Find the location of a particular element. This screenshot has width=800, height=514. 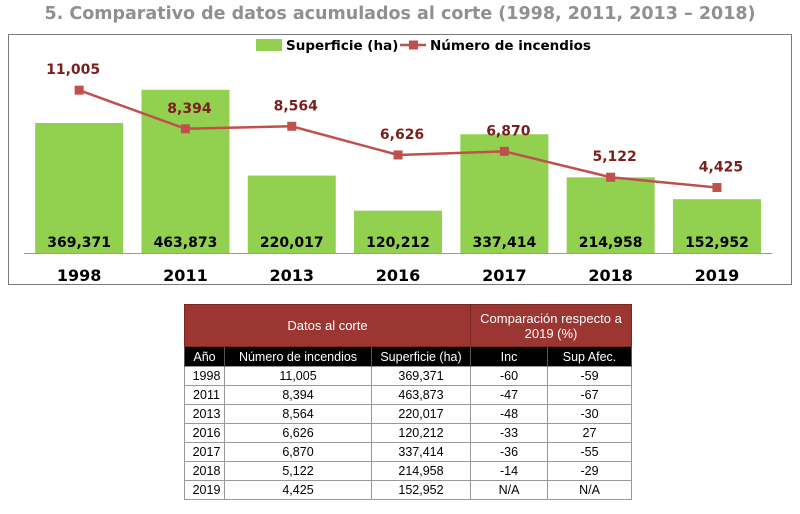

table-cell: 5,122 is located at coordinates (298, 471).